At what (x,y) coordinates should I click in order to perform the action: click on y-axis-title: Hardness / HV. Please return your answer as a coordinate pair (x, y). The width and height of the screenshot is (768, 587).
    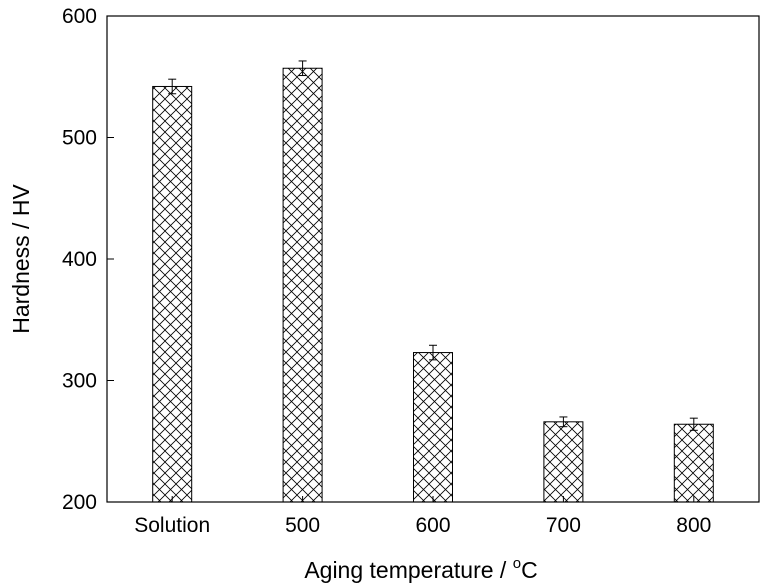
    Looking at the image, I should click on (21, 259).